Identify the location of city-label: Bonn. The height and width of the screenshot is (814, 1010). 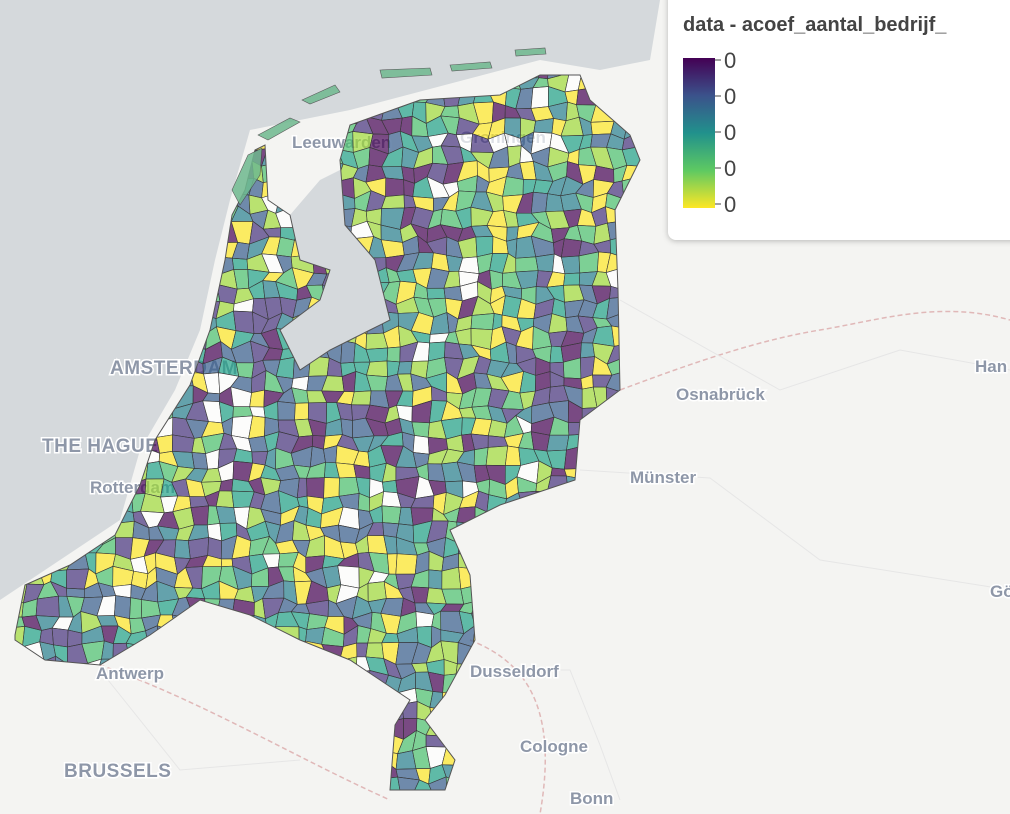
(591, 798).